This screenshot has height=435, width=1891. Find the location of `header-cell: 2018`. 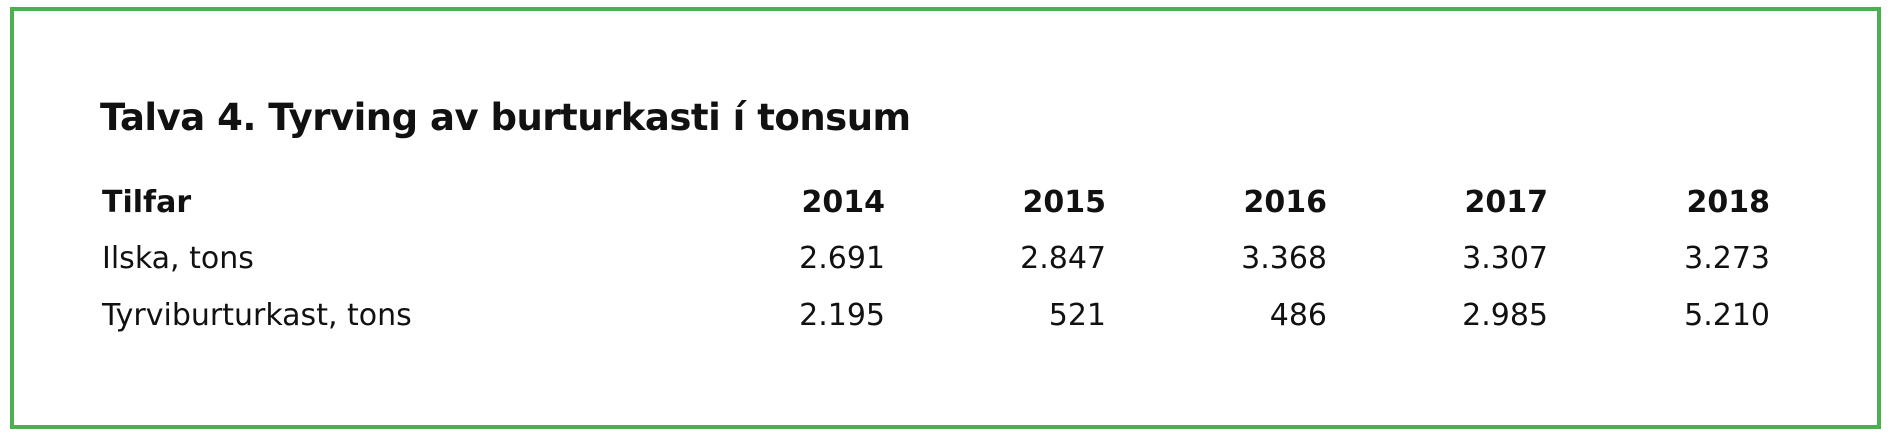

header-cell: 2018 is located at coordinates (1728, 202).